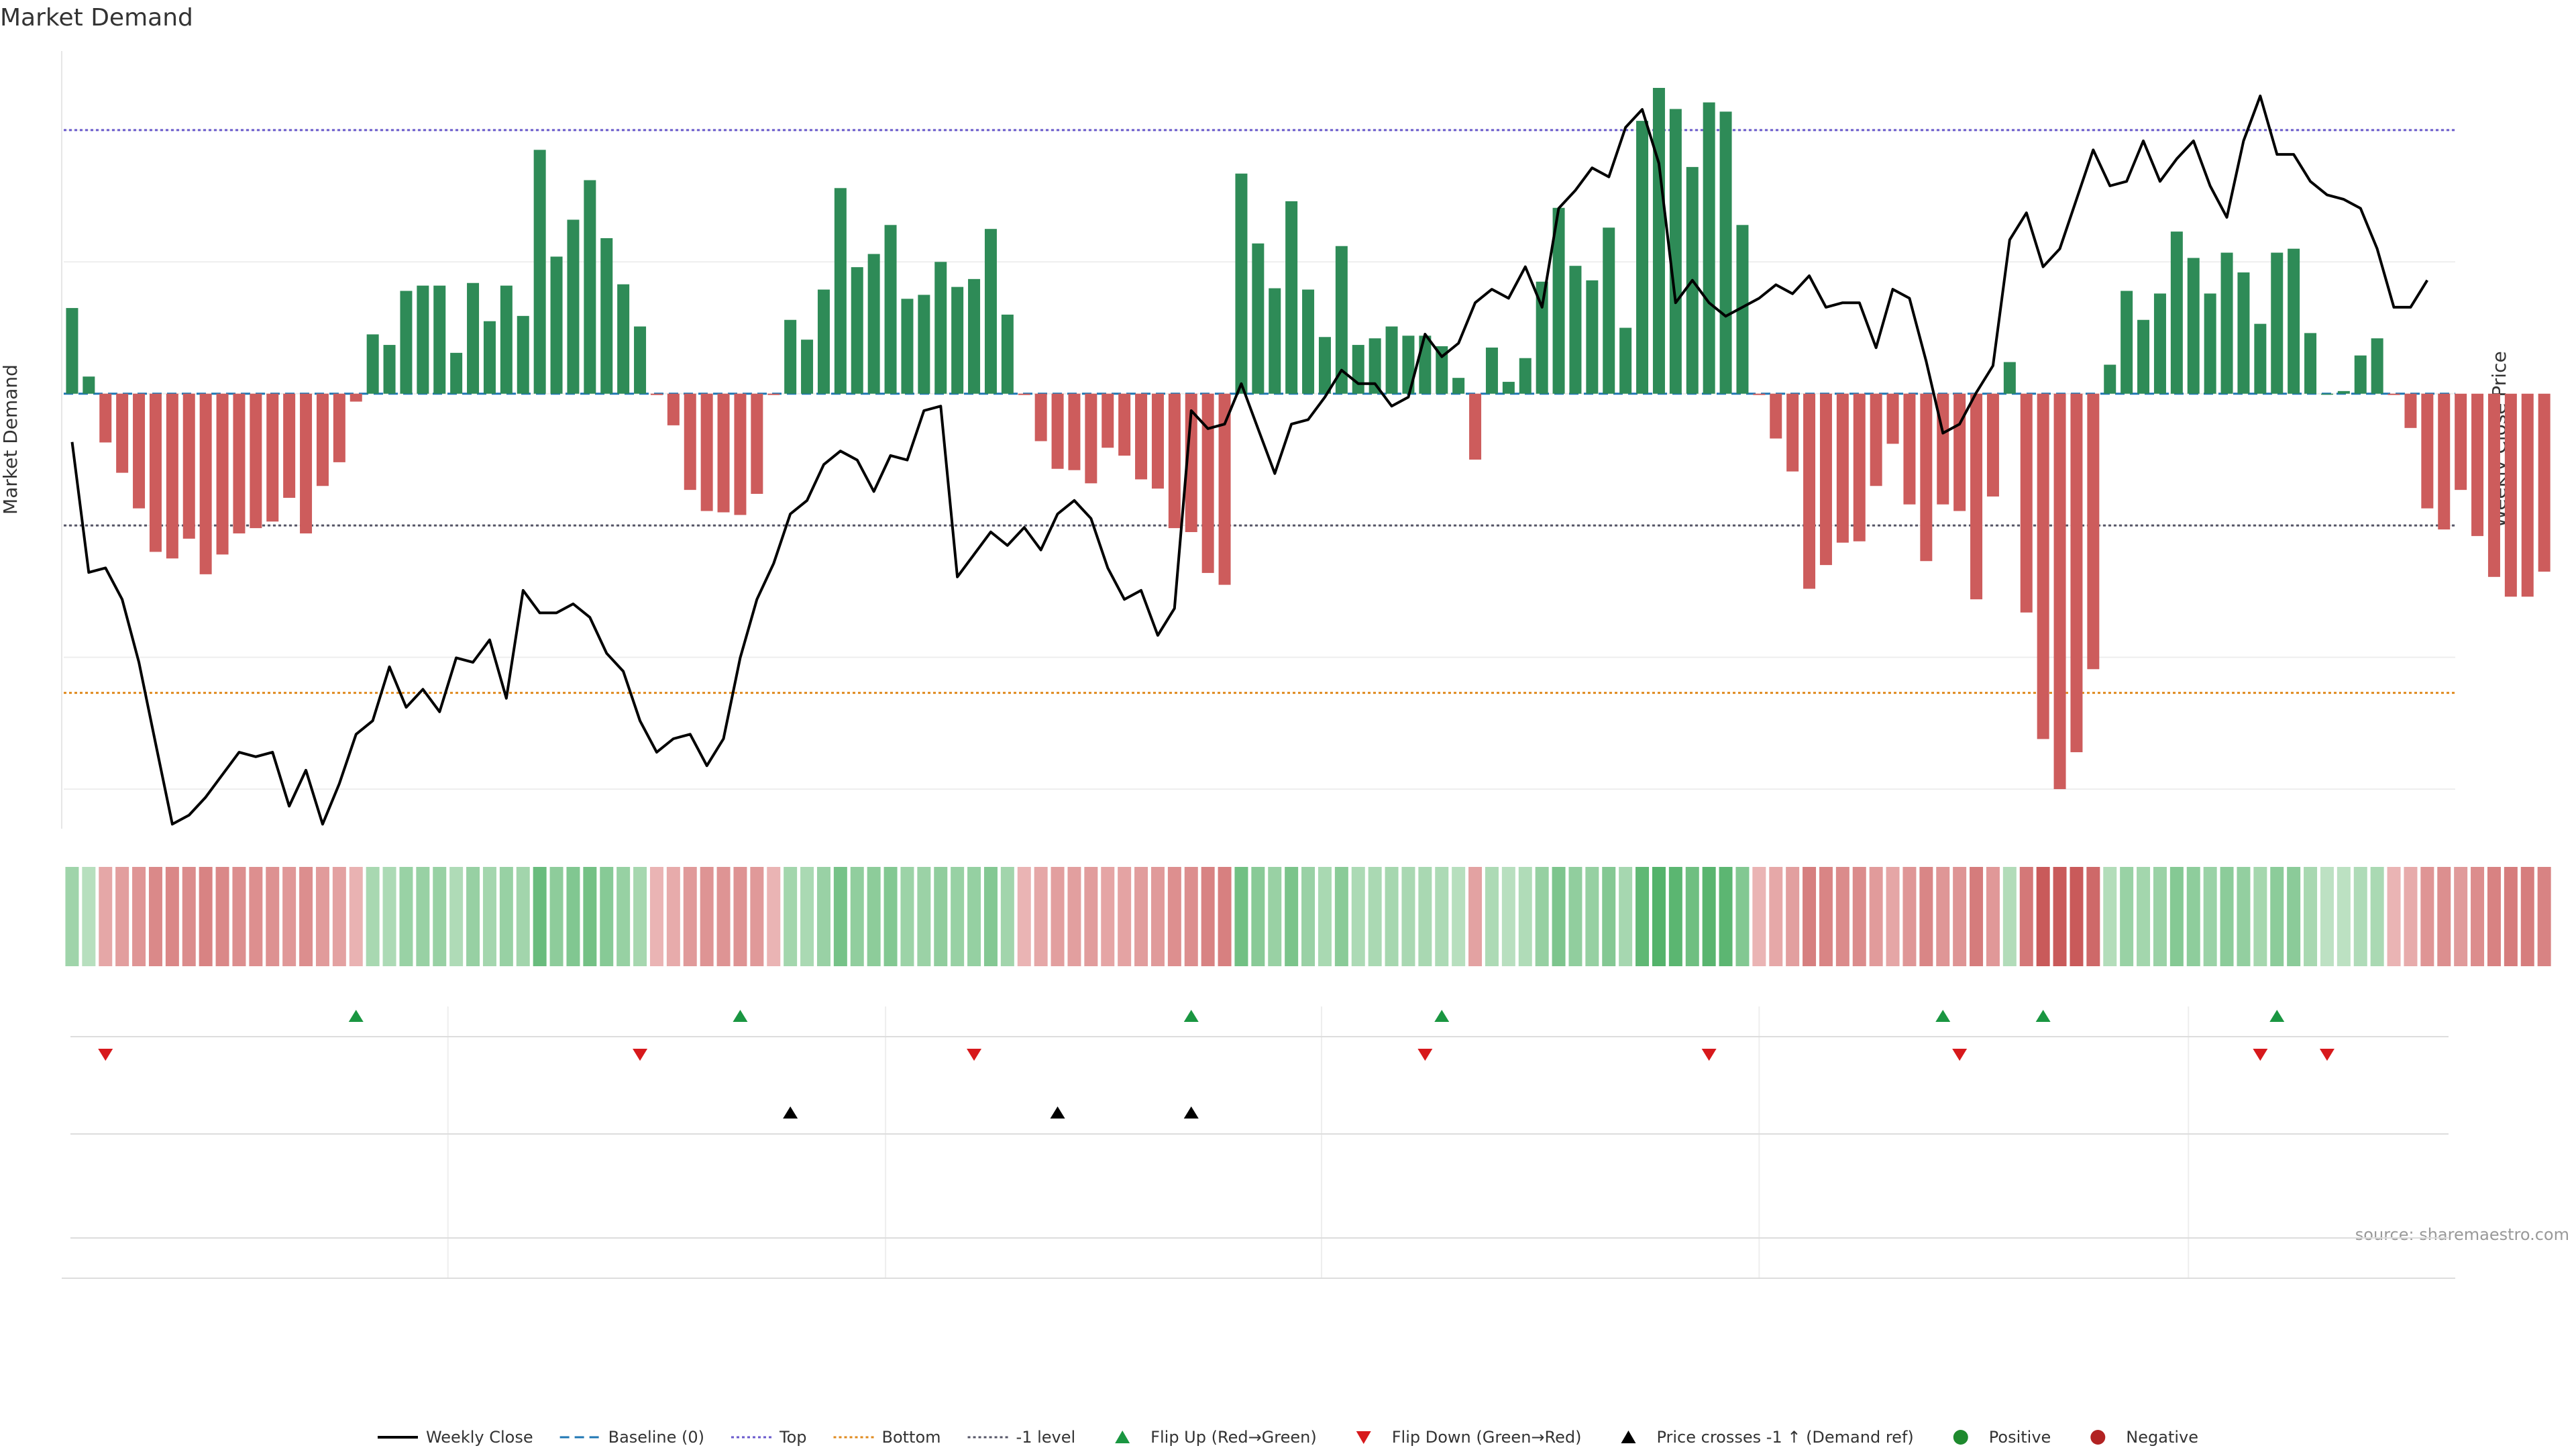  Describe the element at coordinates (2462, 1235) in the screenshot. I see `source-label: source: sharemaestro.com` at that location.